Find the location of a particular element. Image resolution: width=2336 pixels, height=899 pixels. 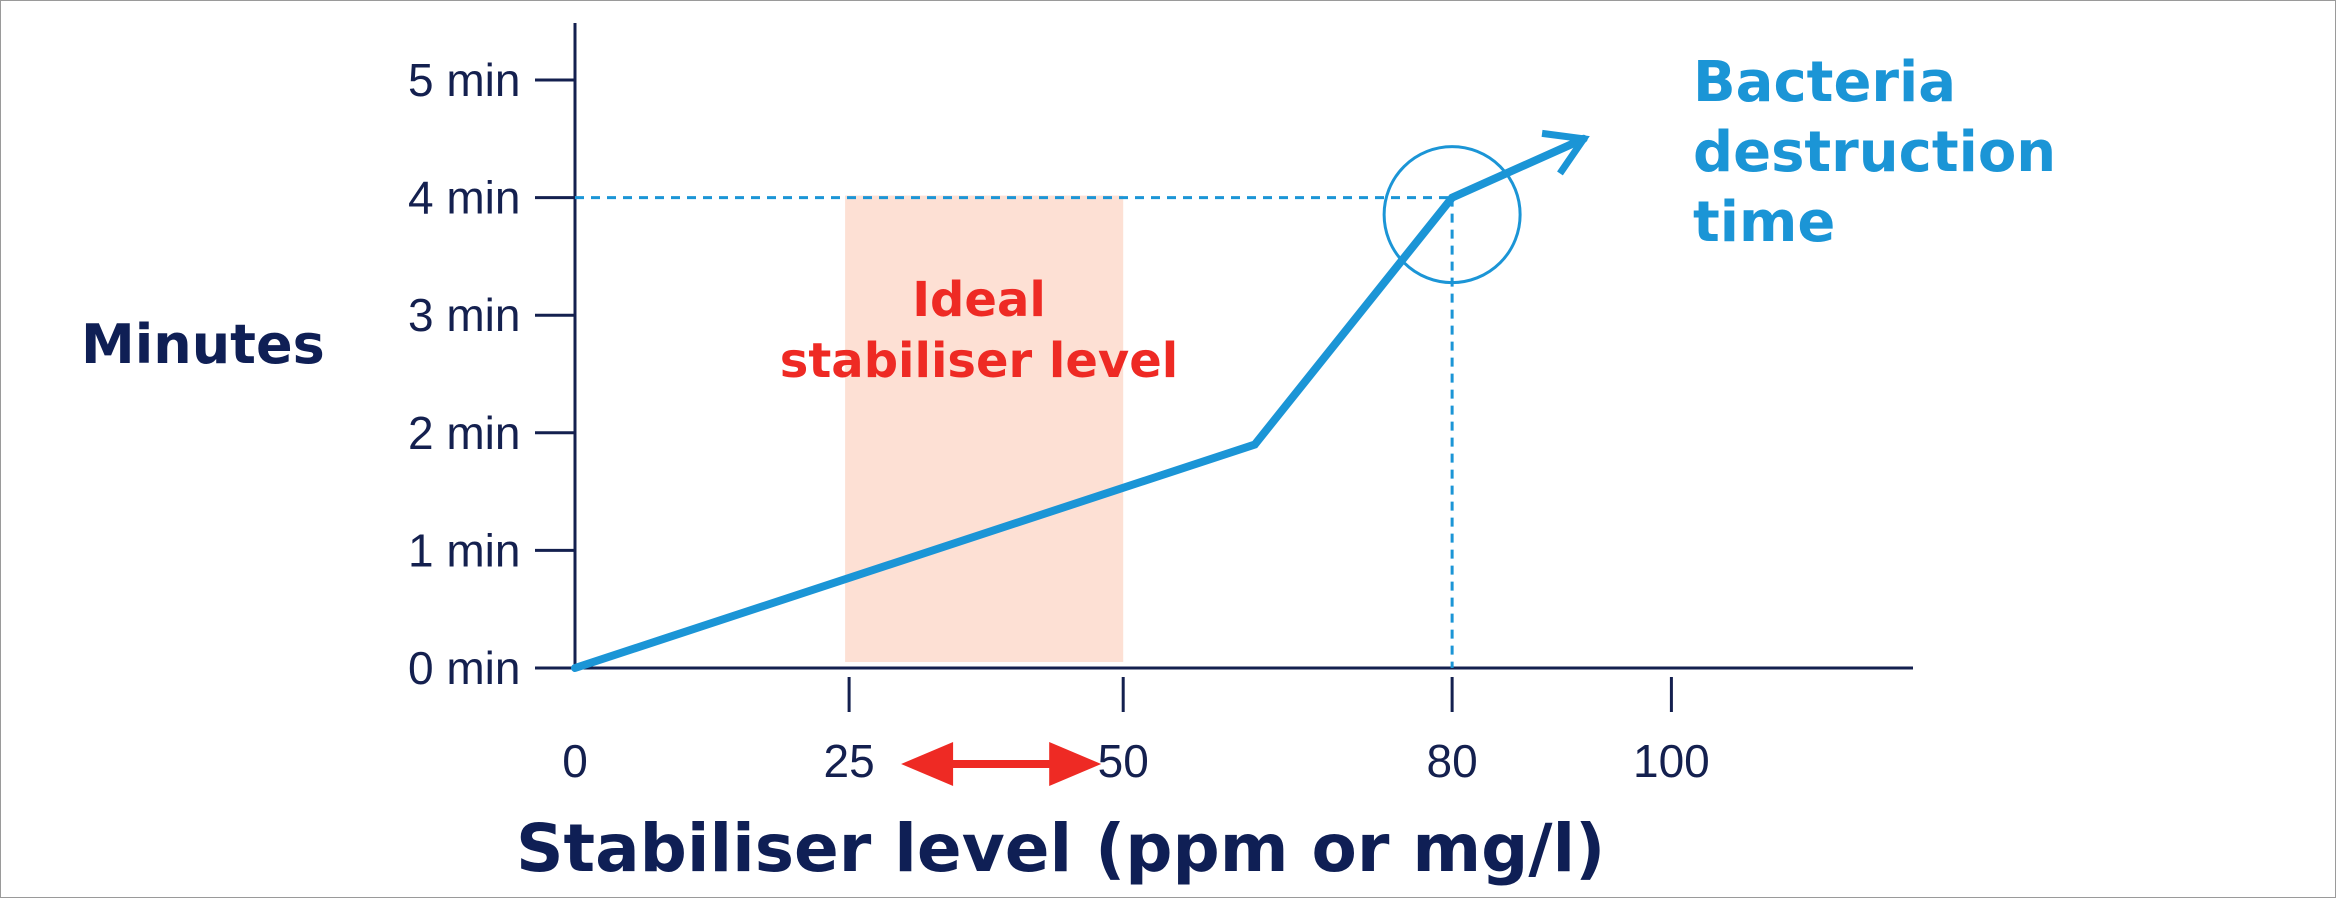

x-tick-label-1: 25 is located at coordinates (849, 761).